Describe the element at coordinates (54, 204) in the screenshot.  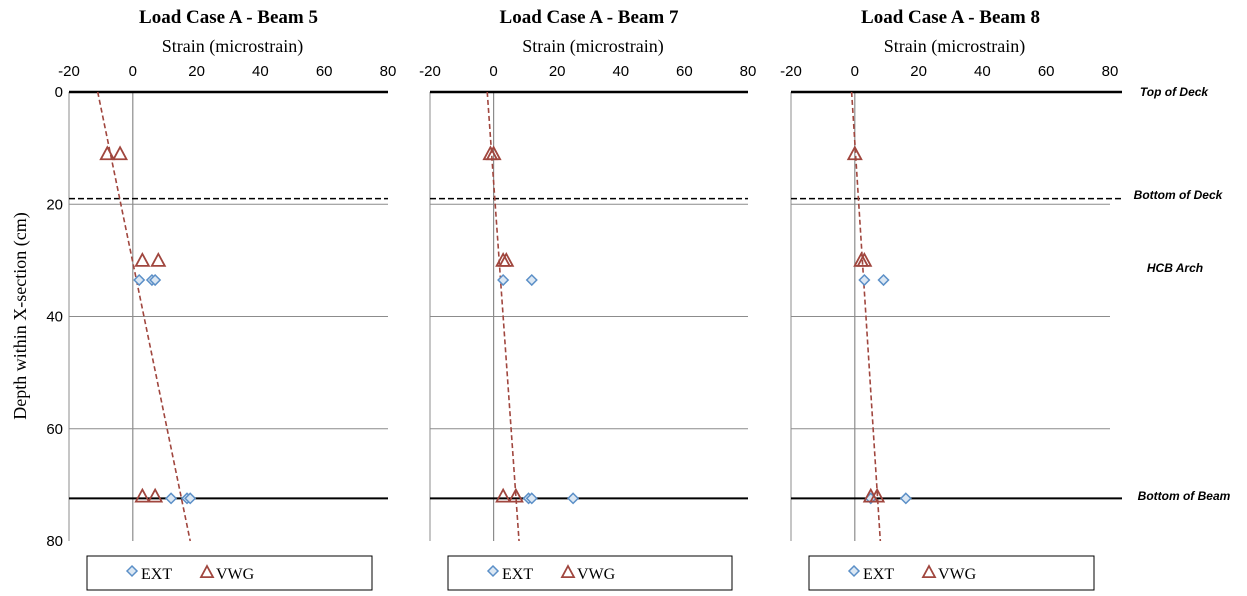
I see `y-tick-label: 20` at that location.